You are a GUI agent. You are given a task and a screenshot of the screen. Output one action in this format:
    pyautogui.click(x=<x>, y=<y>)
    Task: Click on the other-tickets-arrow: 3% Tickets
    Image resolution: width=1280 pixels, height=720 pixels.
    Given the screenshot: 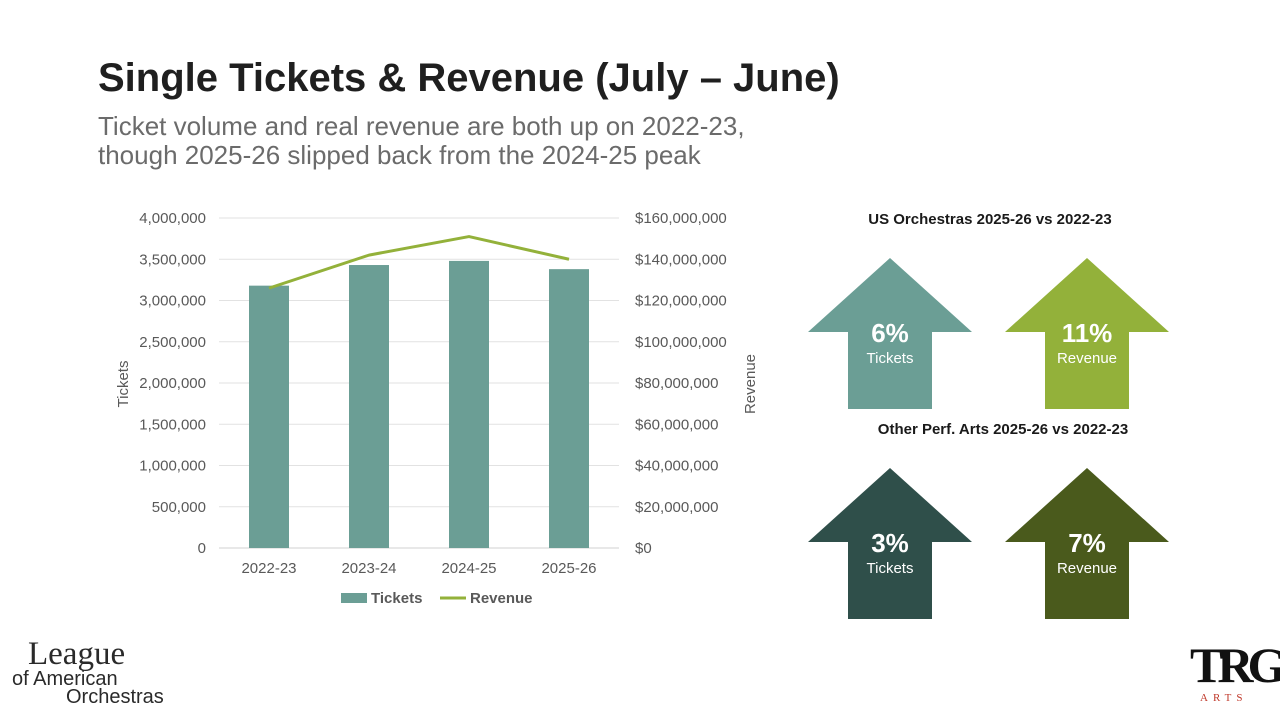 What is the action you would take?
    pyautogui.click(x=890, y=544)
    